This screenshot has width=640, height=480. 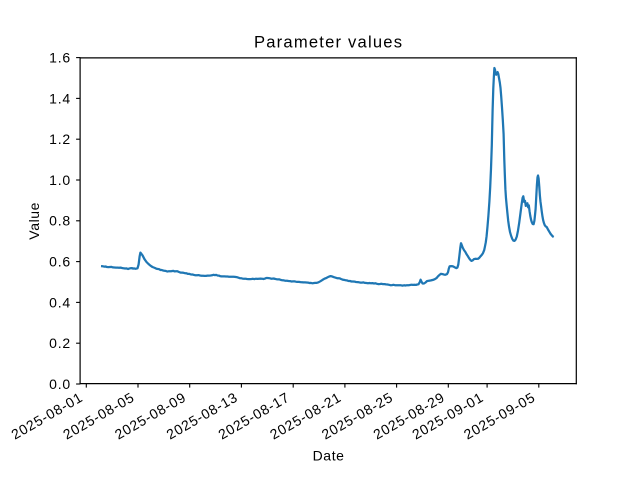 I want to click on svg-text: Parameter values, so click(x=328, y=42).